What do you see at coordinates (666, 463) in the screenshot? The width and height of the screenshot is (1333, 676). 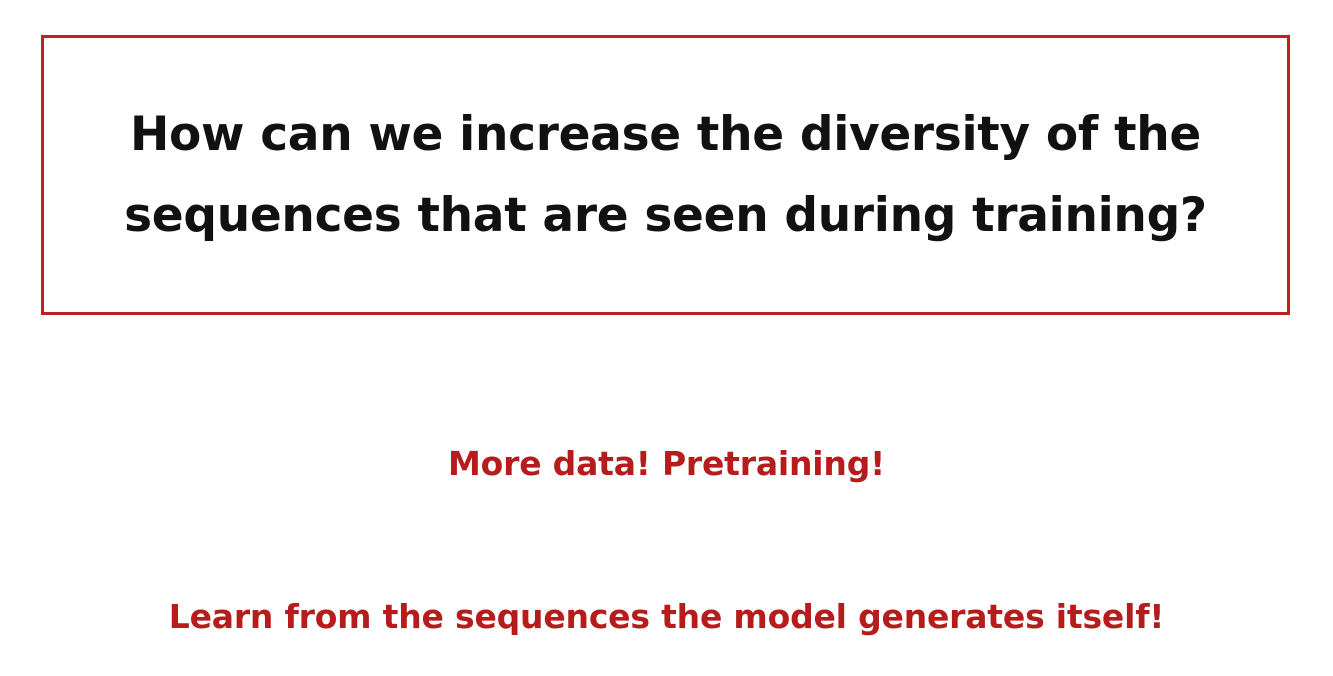 I see `answer-pretraining: More data! Pretraining!` at bounding box center [666, 463].